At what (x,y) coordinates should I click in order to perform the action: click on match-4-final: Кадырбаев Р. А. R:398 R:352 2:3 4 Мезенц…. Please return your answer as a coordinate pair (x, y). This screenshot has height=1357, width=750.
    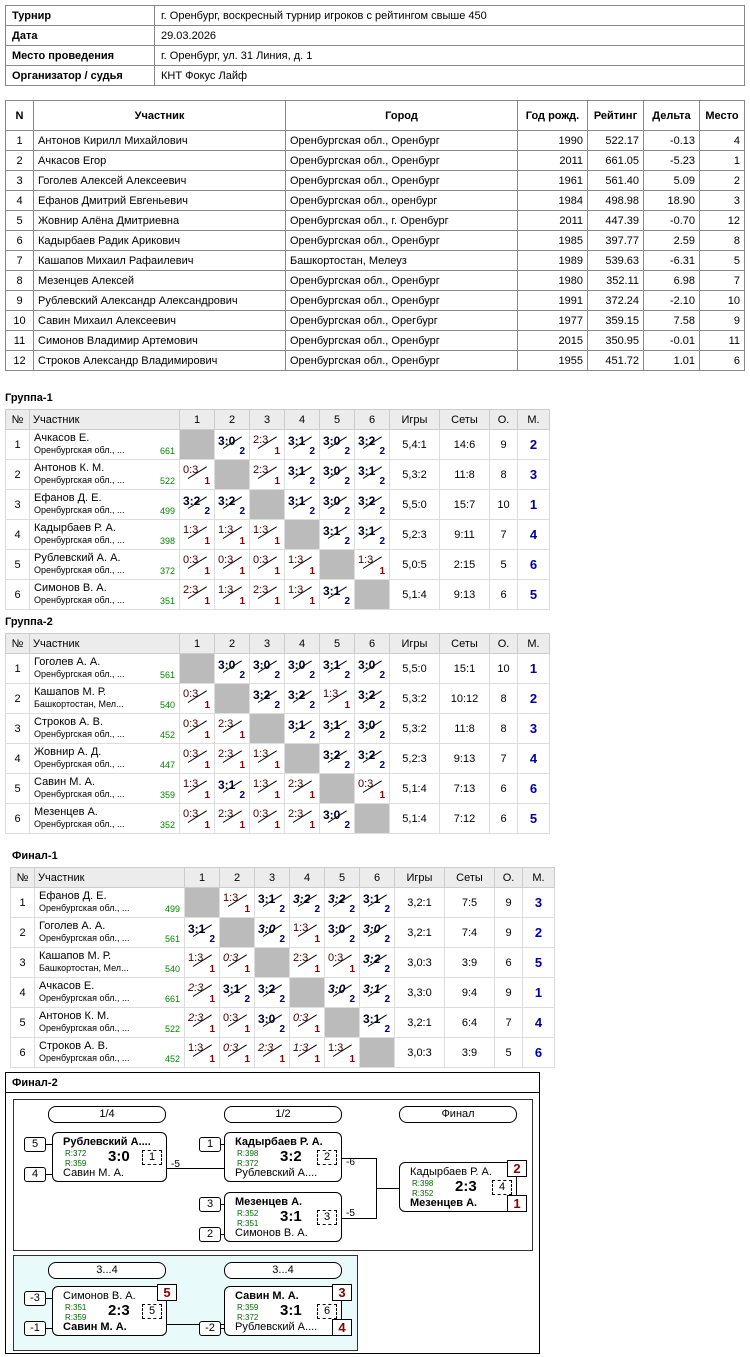
    Looking at the image, I should click on (458, 1187).